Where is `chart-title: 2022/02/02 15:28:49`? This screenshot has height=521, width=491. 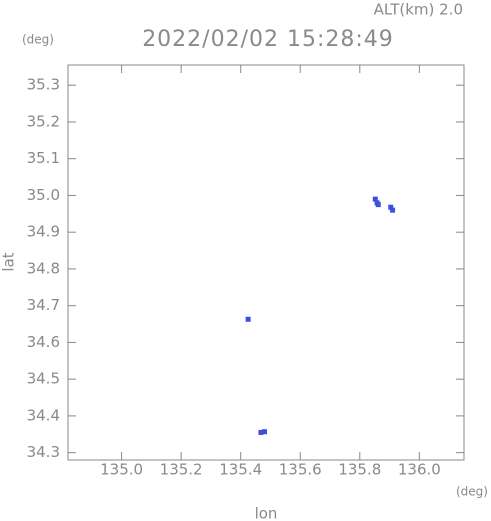 chart-title: 2022/02/02 15:28:49 is located at coordinates (268, 39).